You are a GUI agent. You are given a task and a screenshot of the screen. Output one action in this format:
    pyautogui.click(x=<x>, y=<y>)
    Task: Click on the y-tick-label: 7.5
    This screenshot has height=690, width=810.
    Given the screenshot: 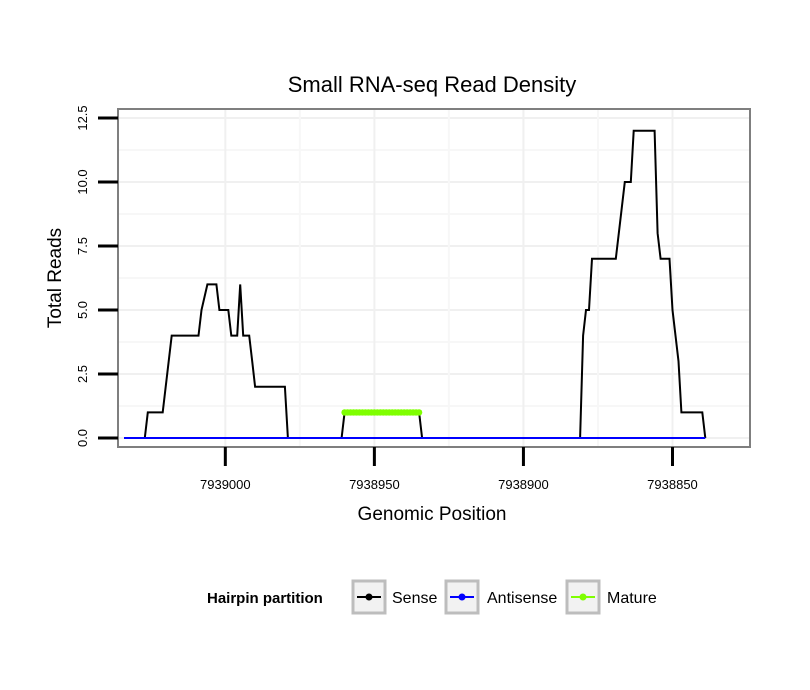 What is the action you would take?
    pyautogui.click(x=82, y=246)
    